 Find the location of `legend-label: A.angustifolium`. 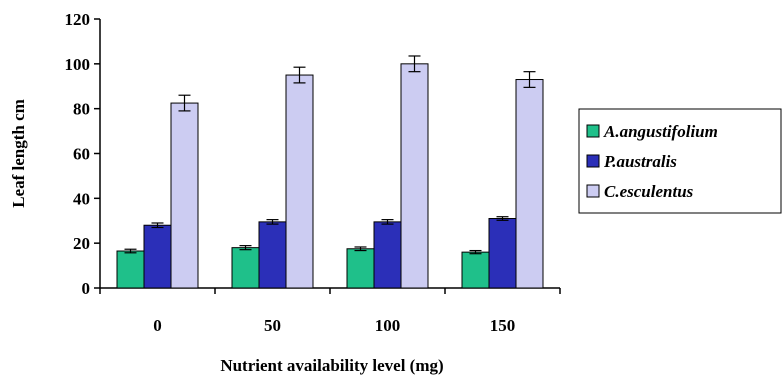

legend-label: A.angustifolium is located at coordinates (660, 131).